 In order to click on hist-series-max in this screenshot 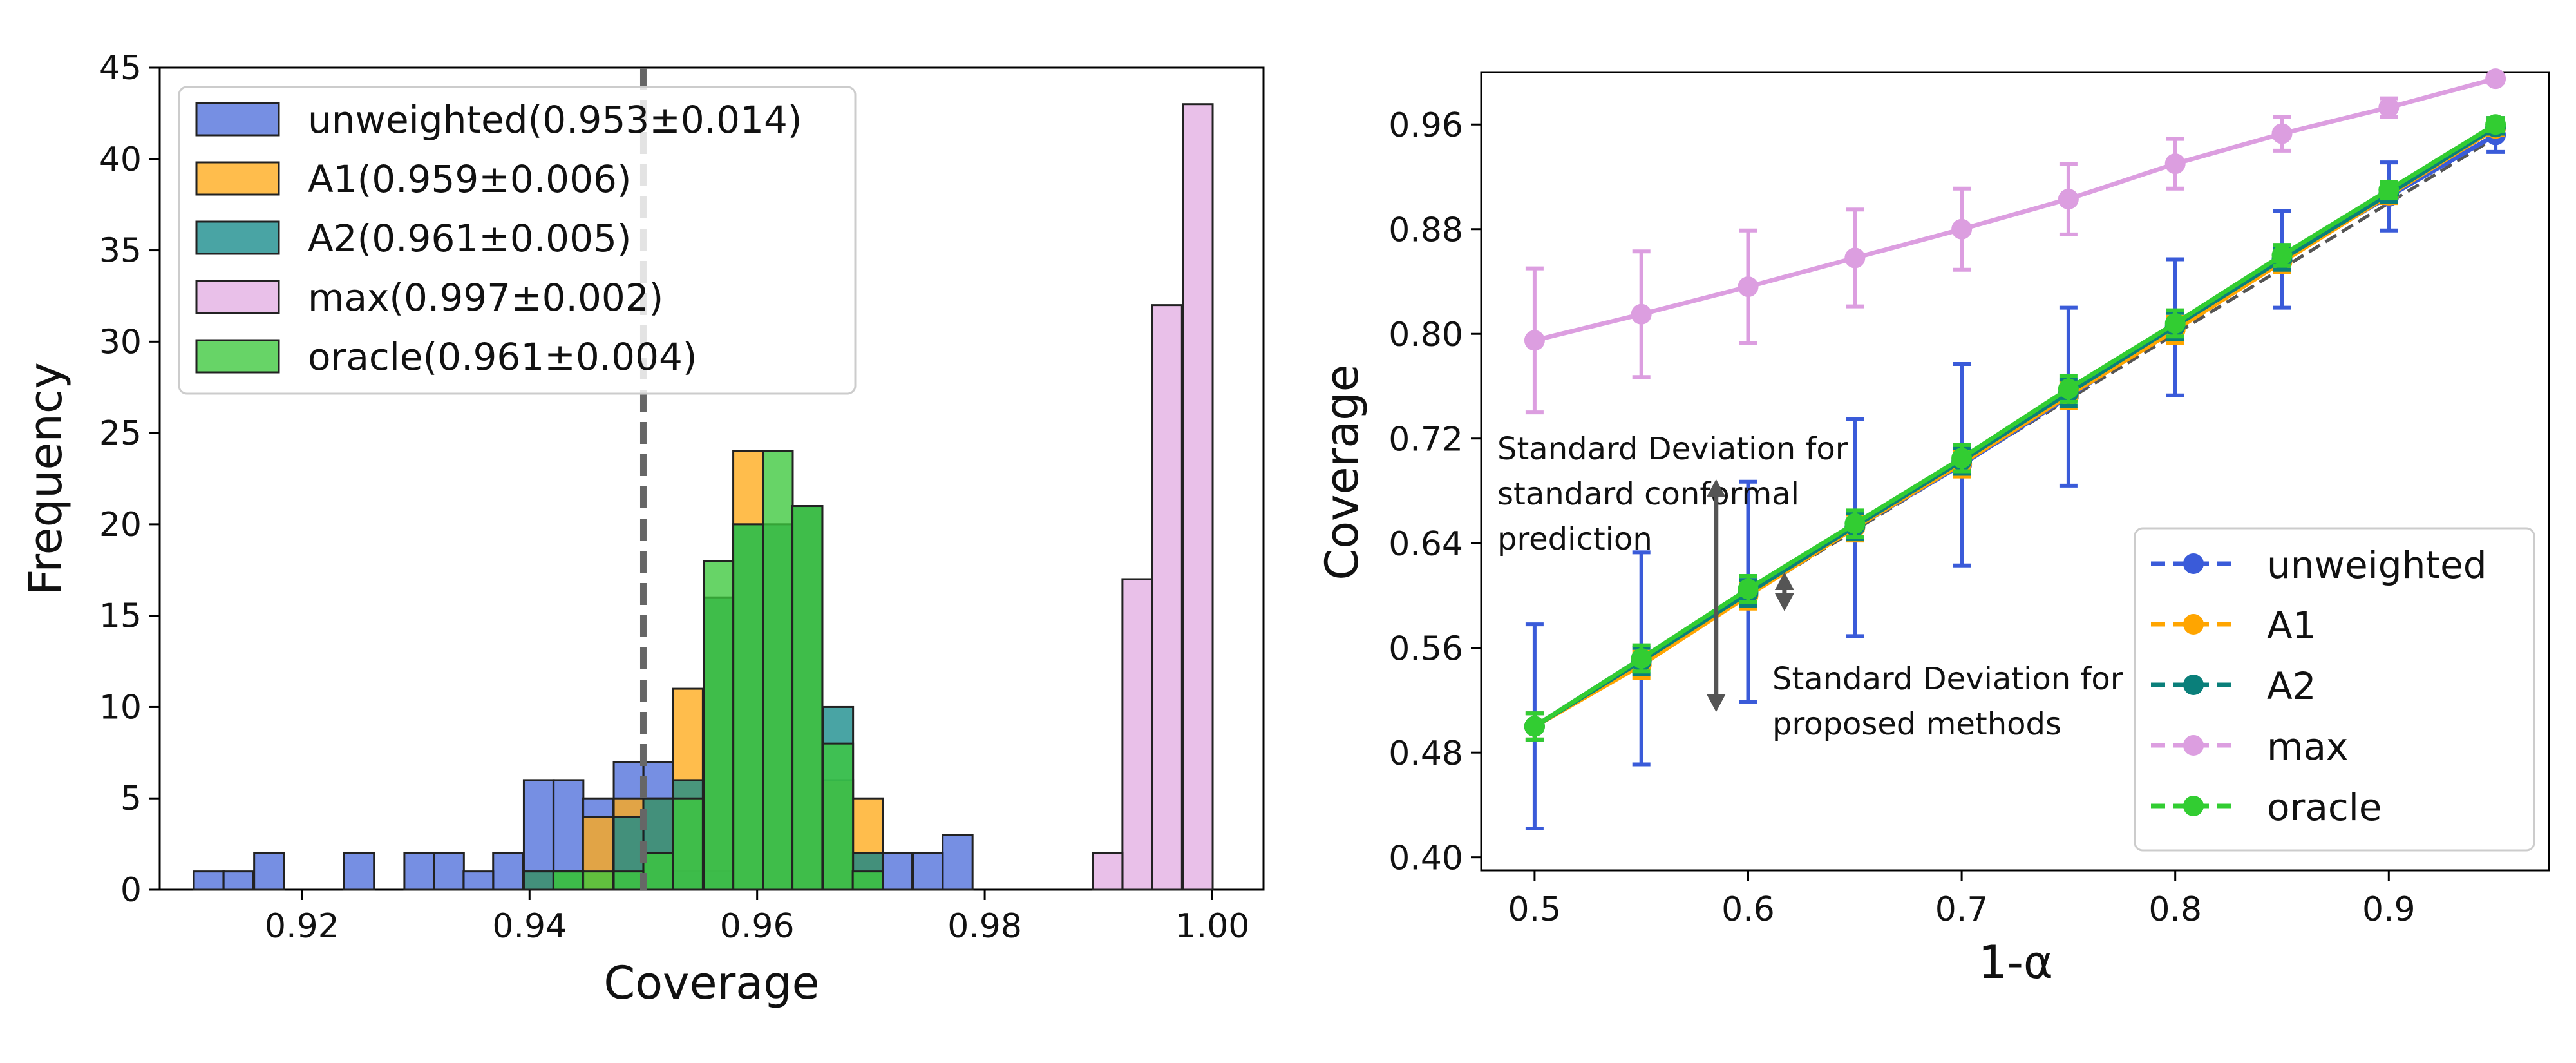, I will do `click(1153, 497)`.